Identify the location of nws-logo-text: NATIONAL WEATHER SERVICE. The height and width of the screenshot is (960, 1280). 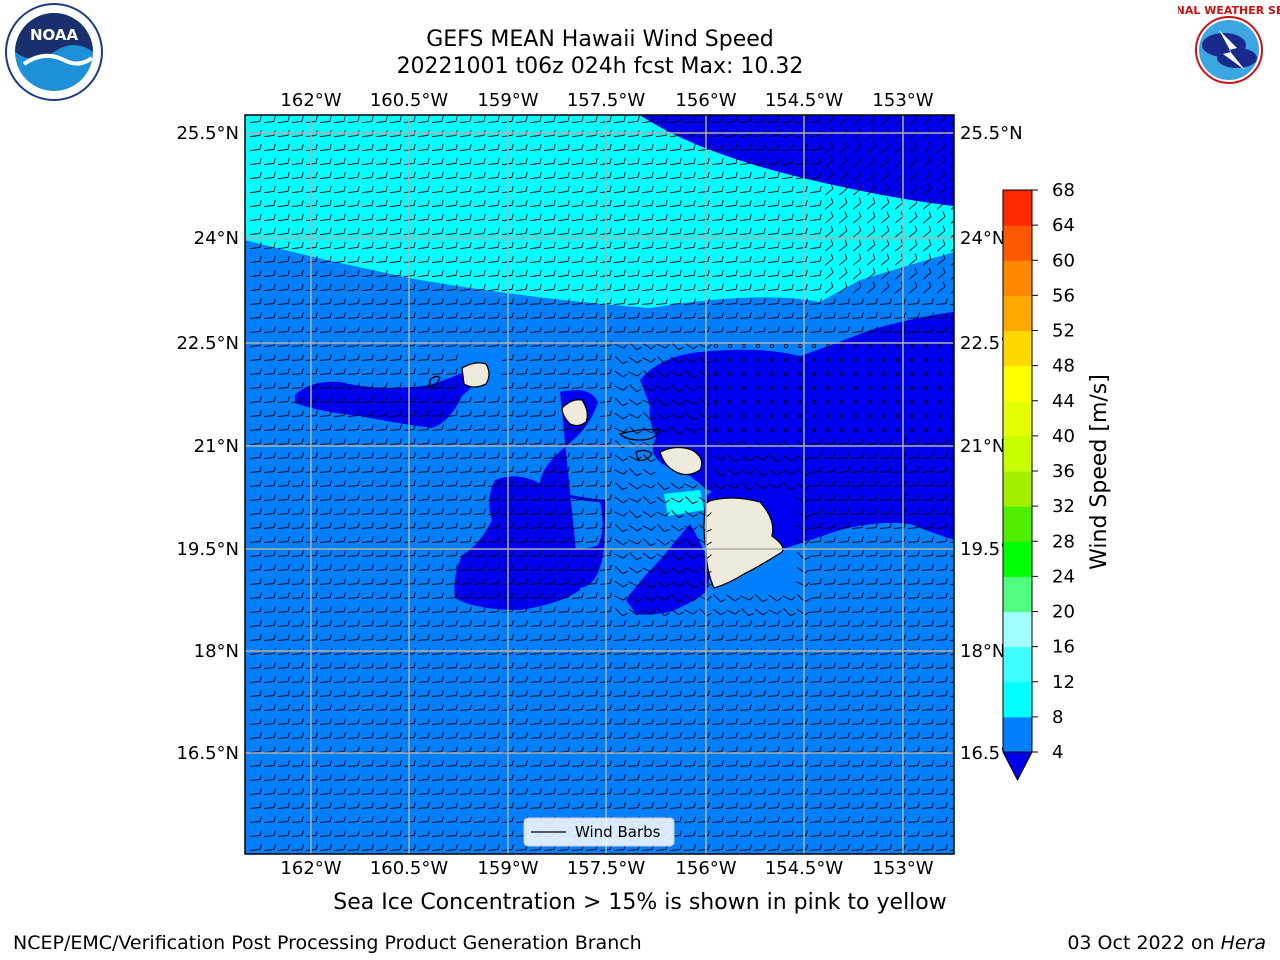
(1229, 10).